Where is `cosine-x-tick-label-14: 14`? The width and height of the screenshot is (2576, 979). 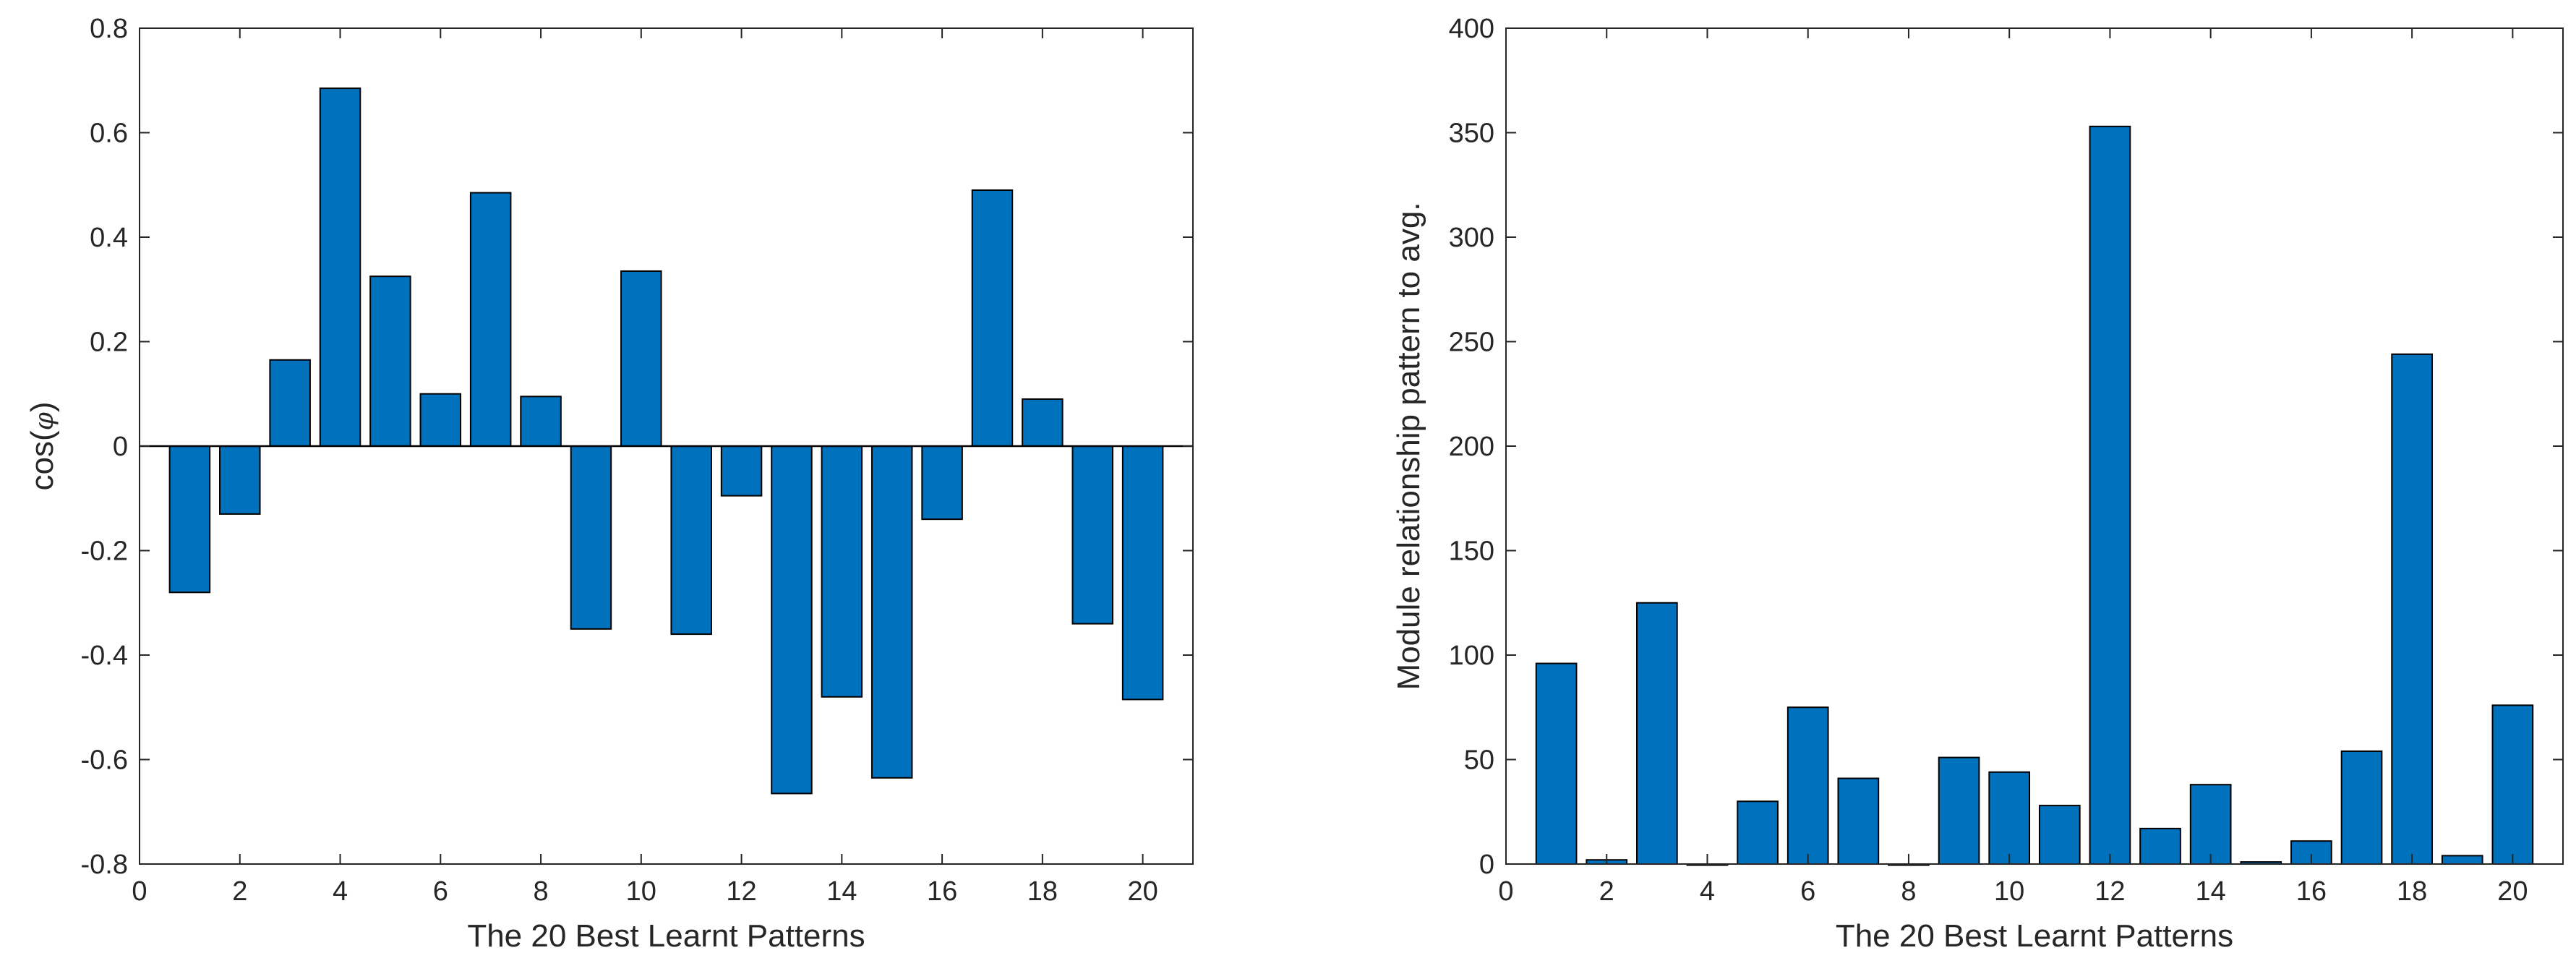 cosine-x-tick-label-14: 14 is located at coordinates (841, 891).